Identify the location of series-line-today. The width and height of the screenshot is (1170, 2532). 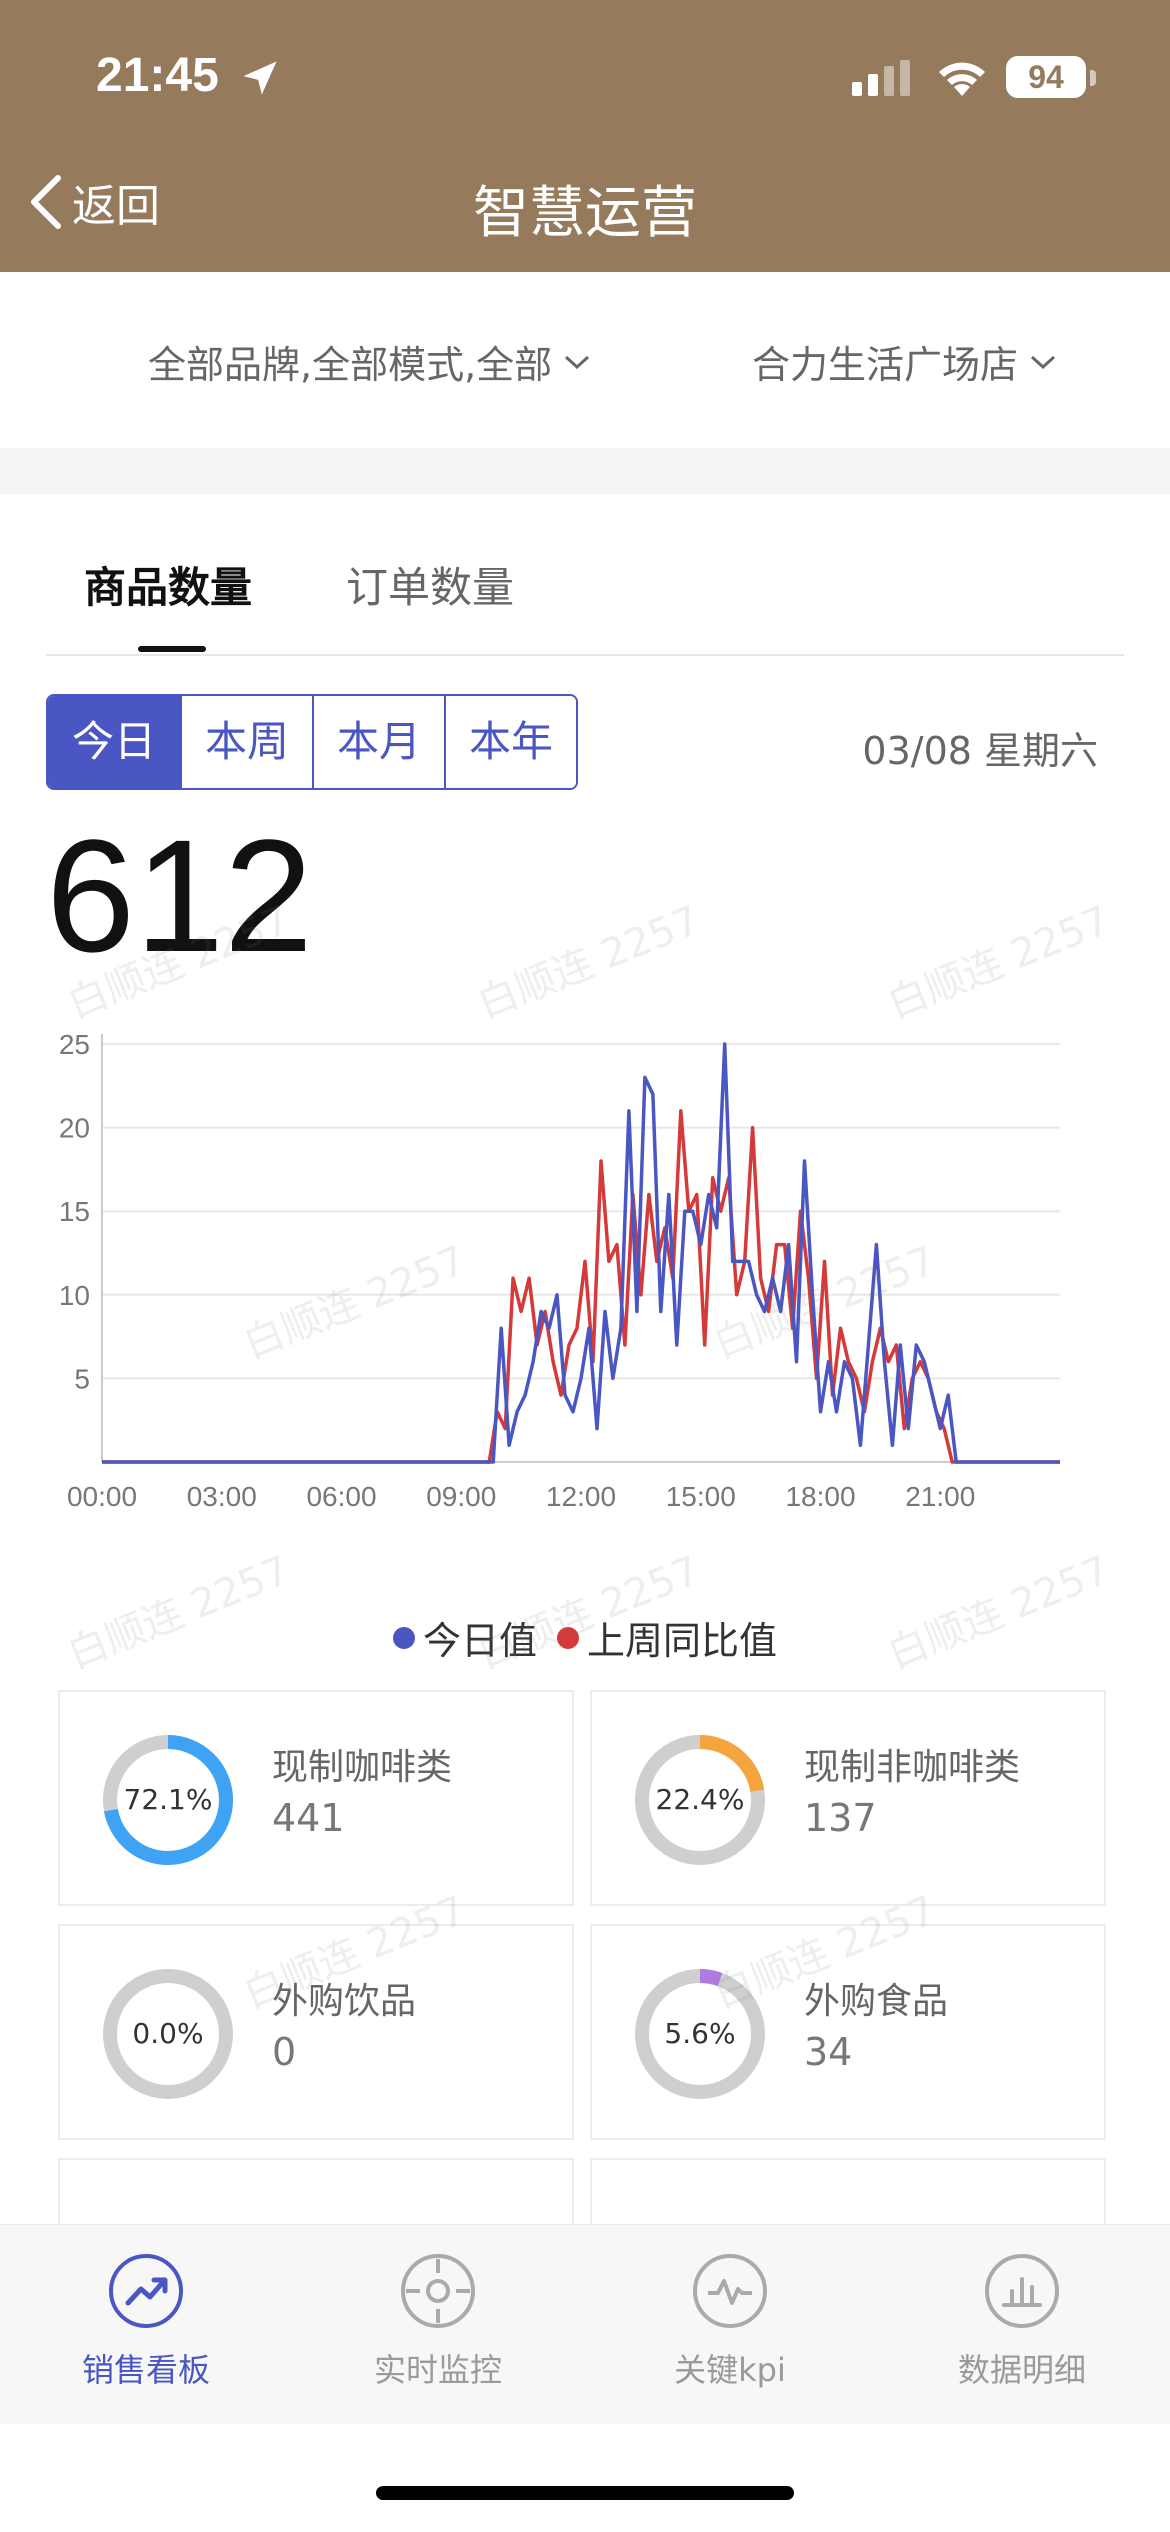
(581, 1253).